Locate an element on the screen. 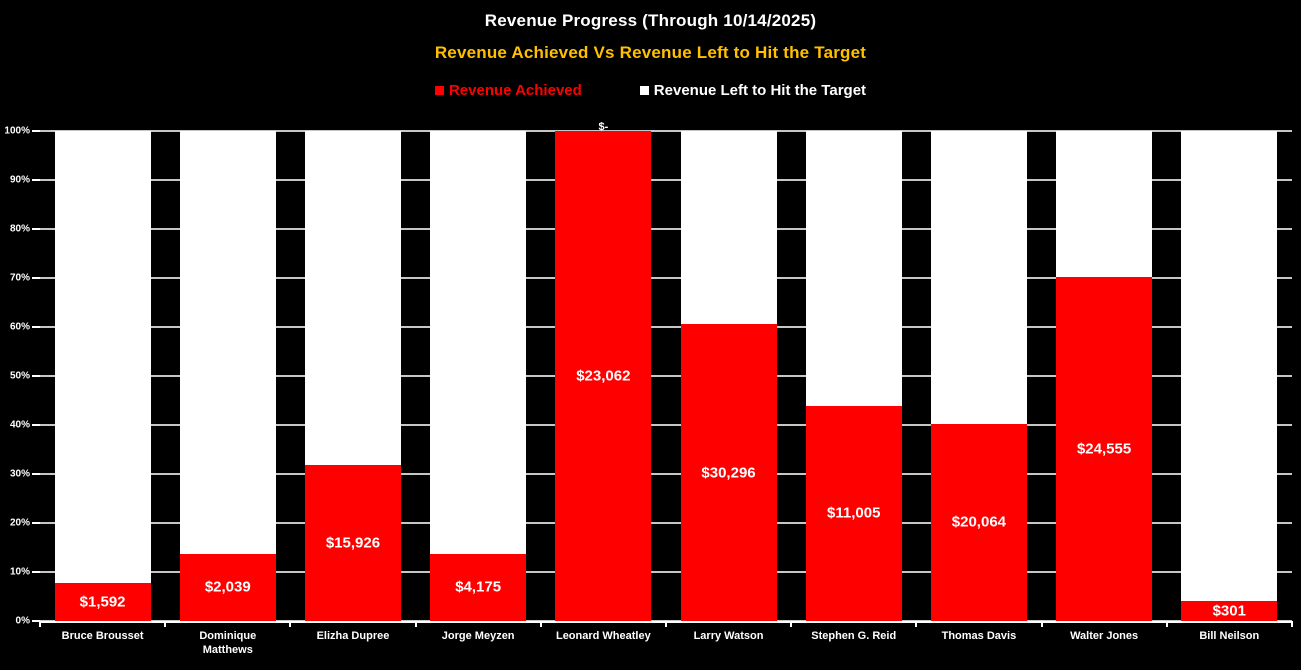 The height and width of the screenshot is (670, 1301). chart-title: Revenue Progress (Through 10/14/2025) is located at coordinates (650, 20).